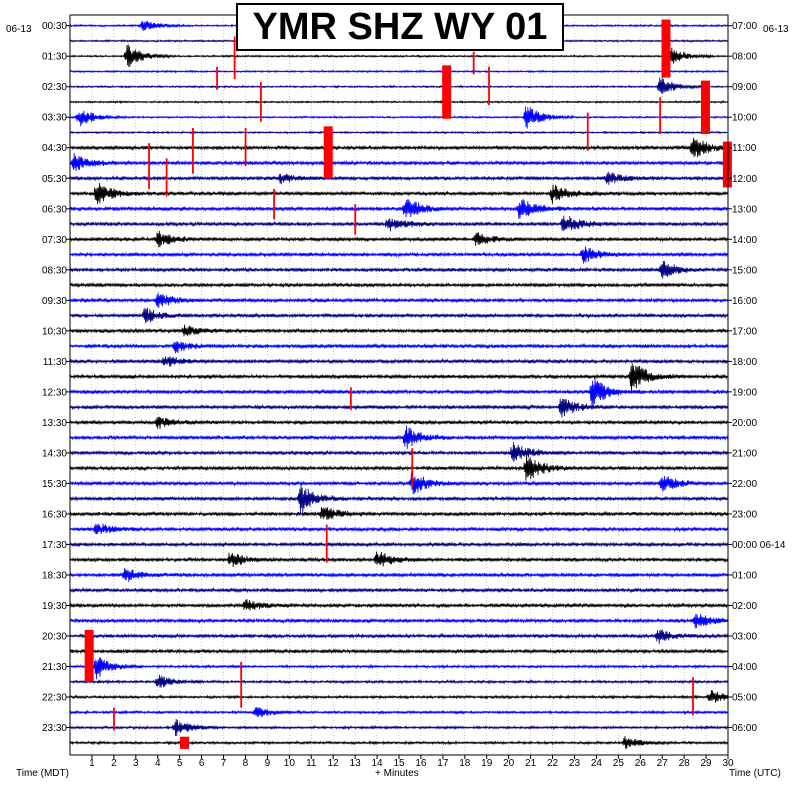 Image resolution: width=800 pixels, height=800 pixels. Describe the element at coordinates (744, 575) in the screenshot. I see `right-time-label: 01:00` at that location.